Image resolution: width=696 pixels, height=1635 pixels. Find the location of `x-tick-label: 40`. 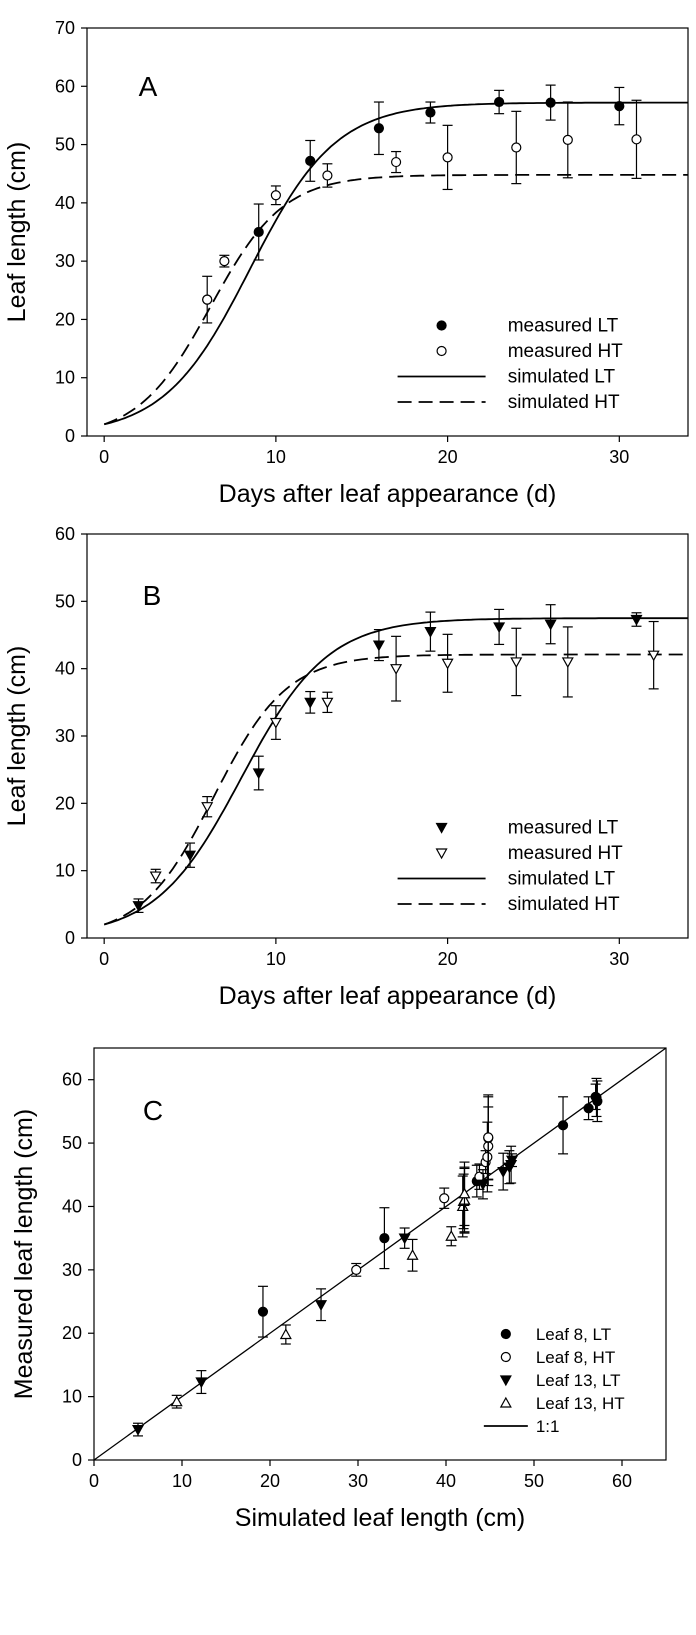

x-tick-label: 40 is located at coordinates (446, 1481).